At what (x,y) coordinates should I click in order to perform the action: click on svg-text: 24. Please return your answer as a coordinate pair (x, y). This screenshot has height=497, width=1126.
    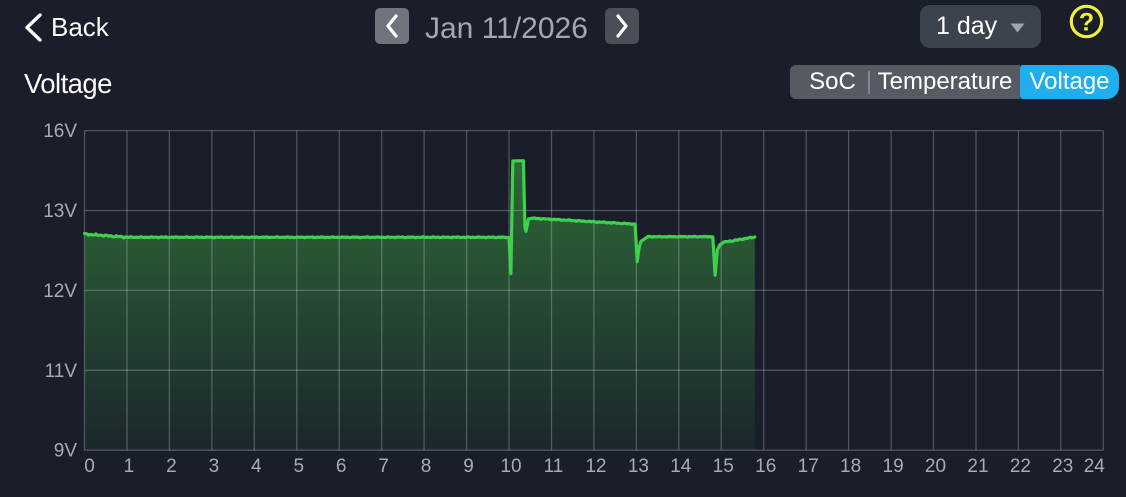
    Looking at the image, I should click on (1095, 466).